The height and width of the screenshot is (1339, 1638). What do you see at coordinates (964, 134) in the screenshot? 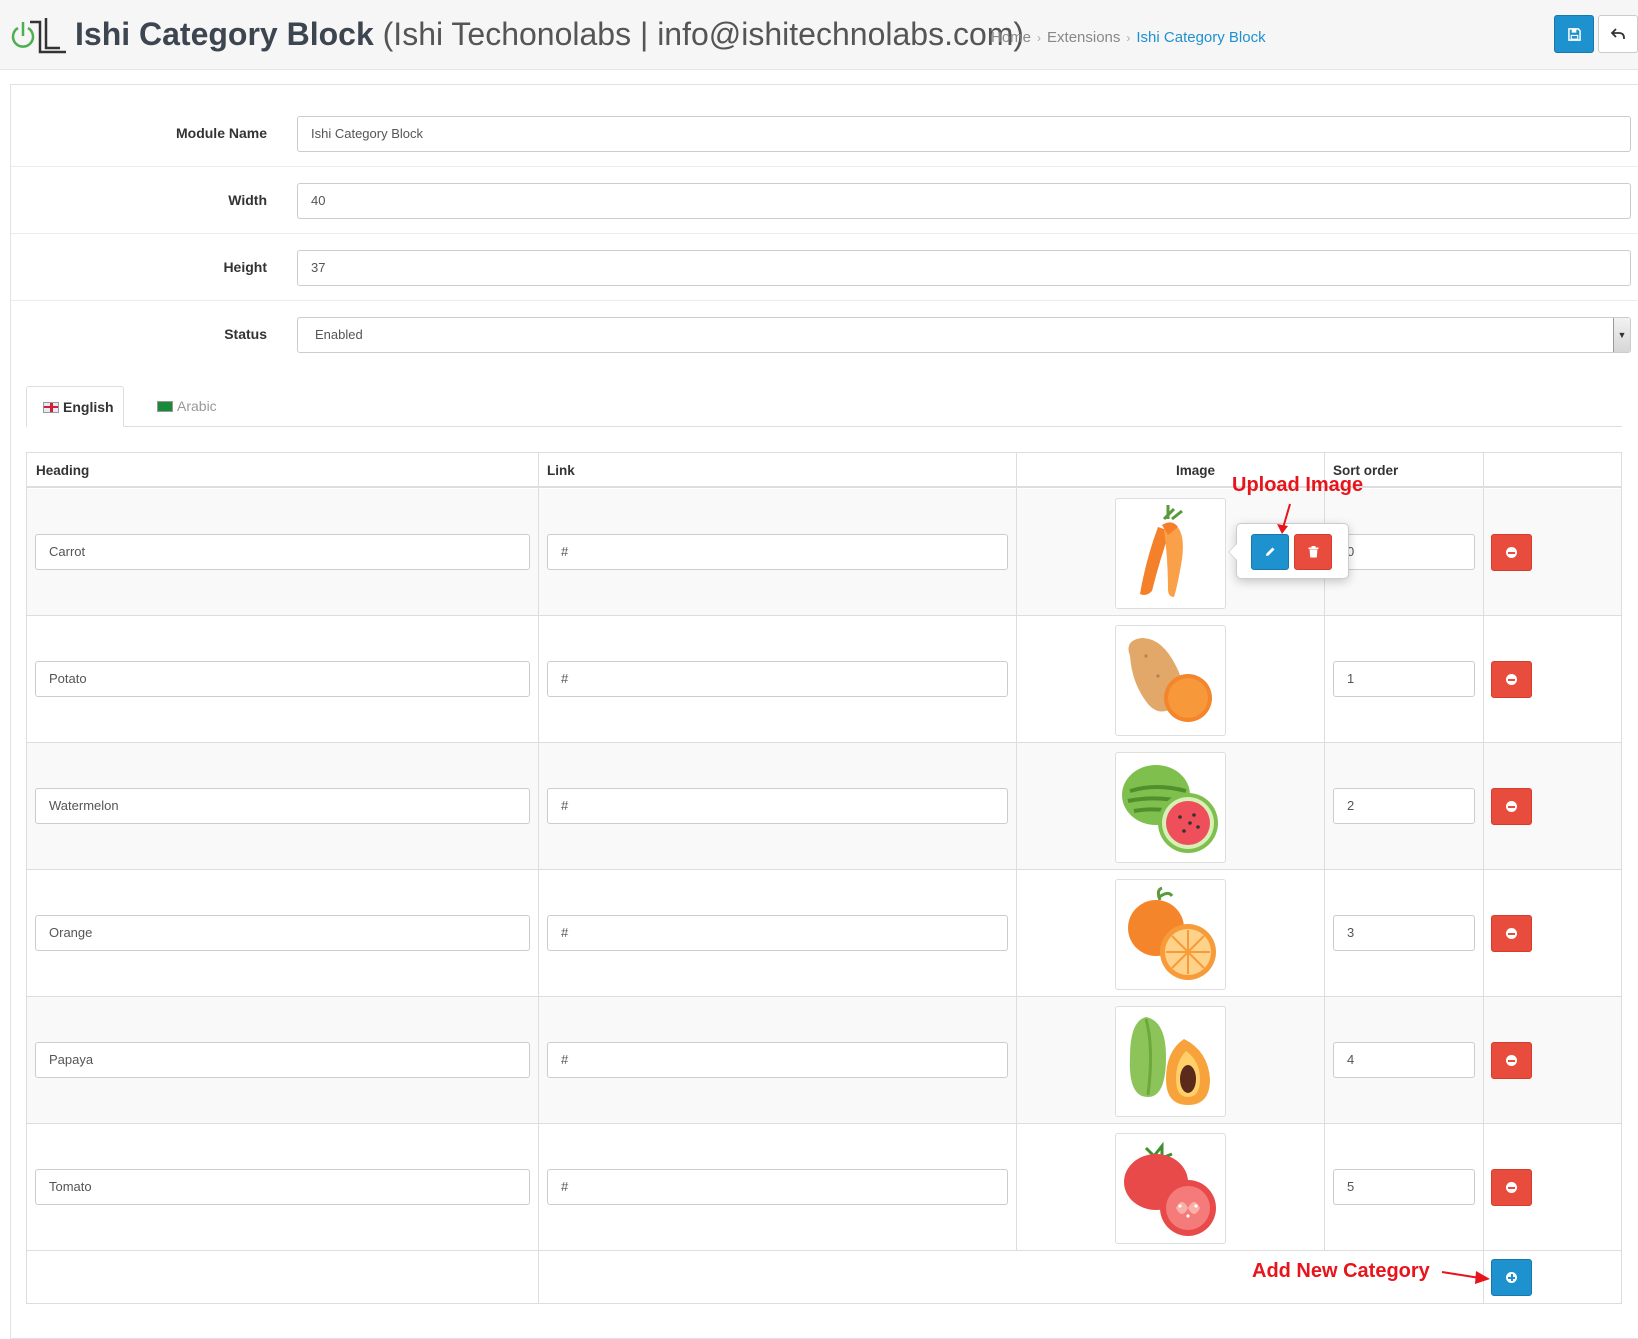
I see `module-name-input: Ishi Category Block` at bounding box center [964, 134].